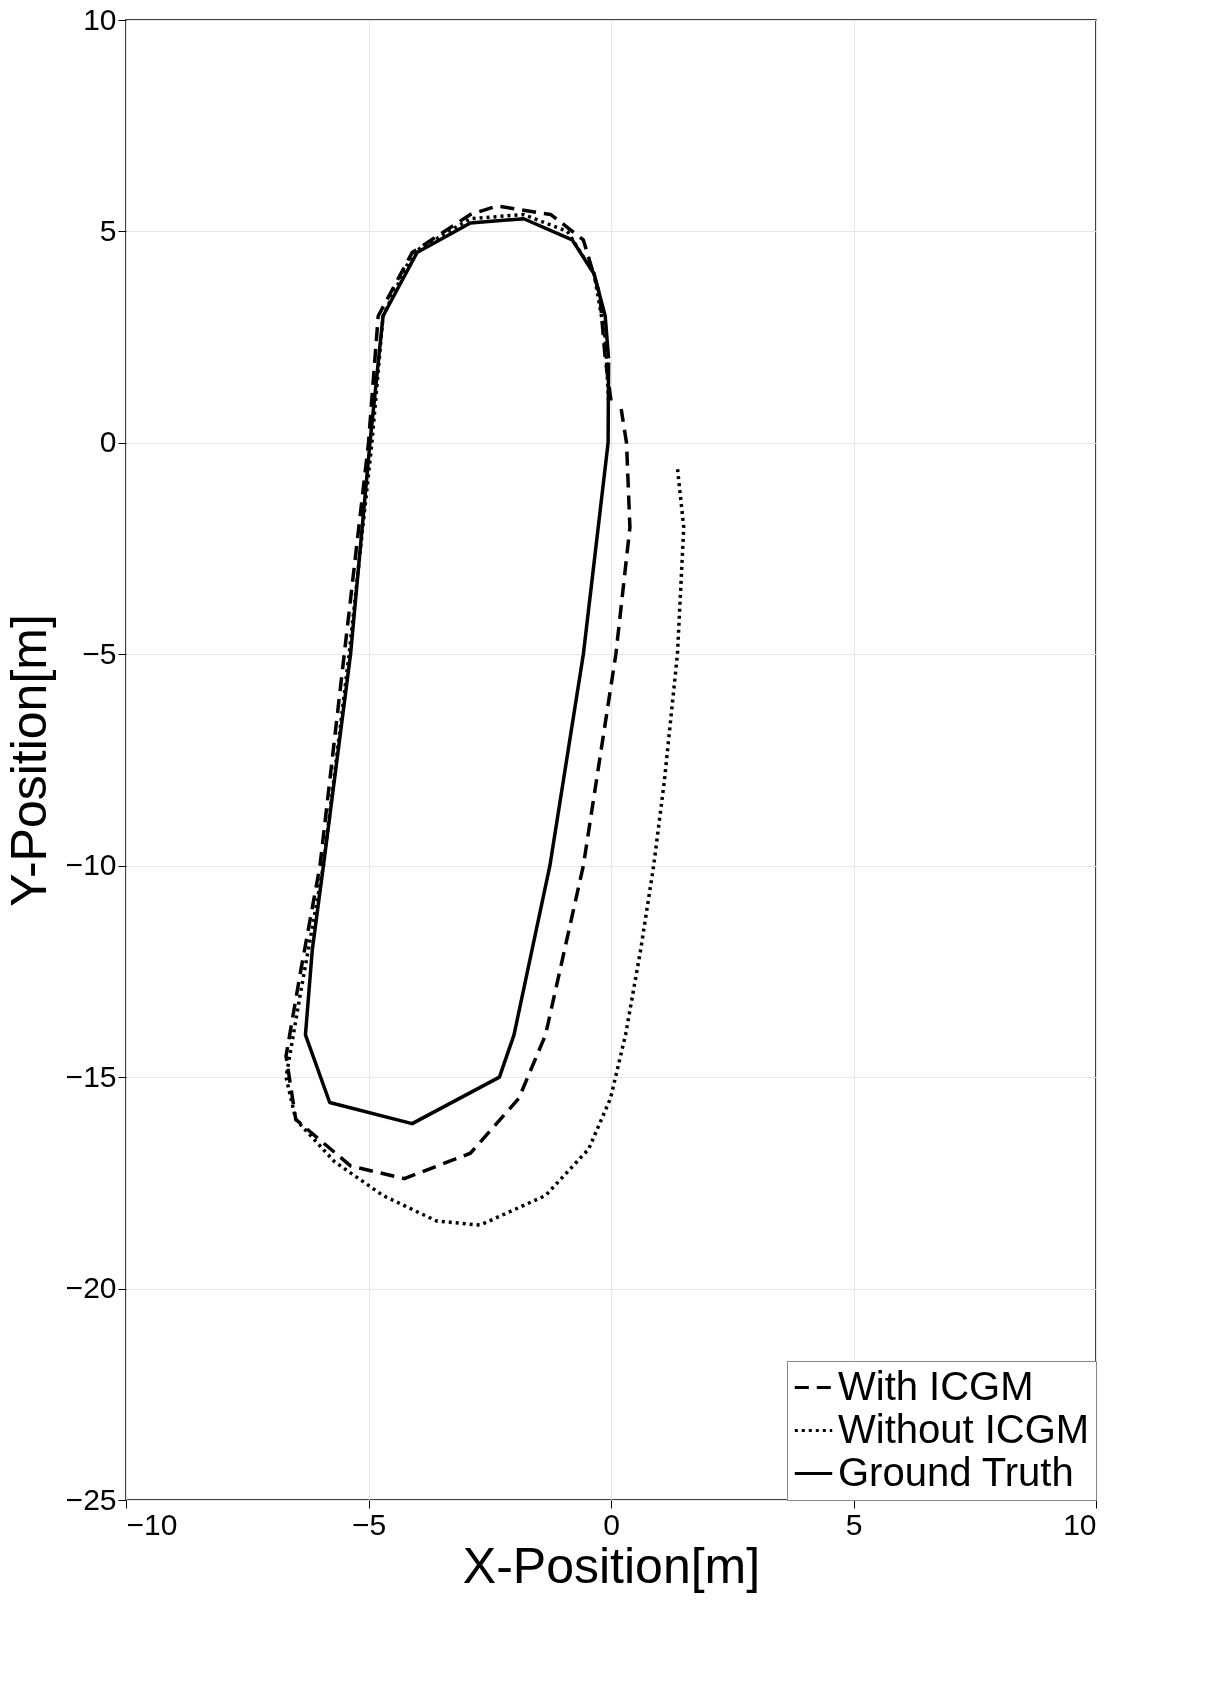  I want to click on y-tick-label: −25, so click(91, 1499).